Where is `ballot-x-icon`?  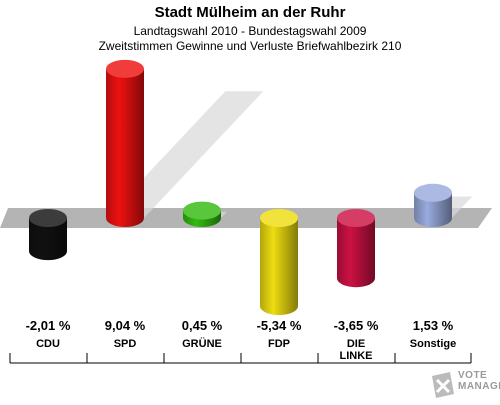 ballot-x-icon is located at coordinates (443, 385).